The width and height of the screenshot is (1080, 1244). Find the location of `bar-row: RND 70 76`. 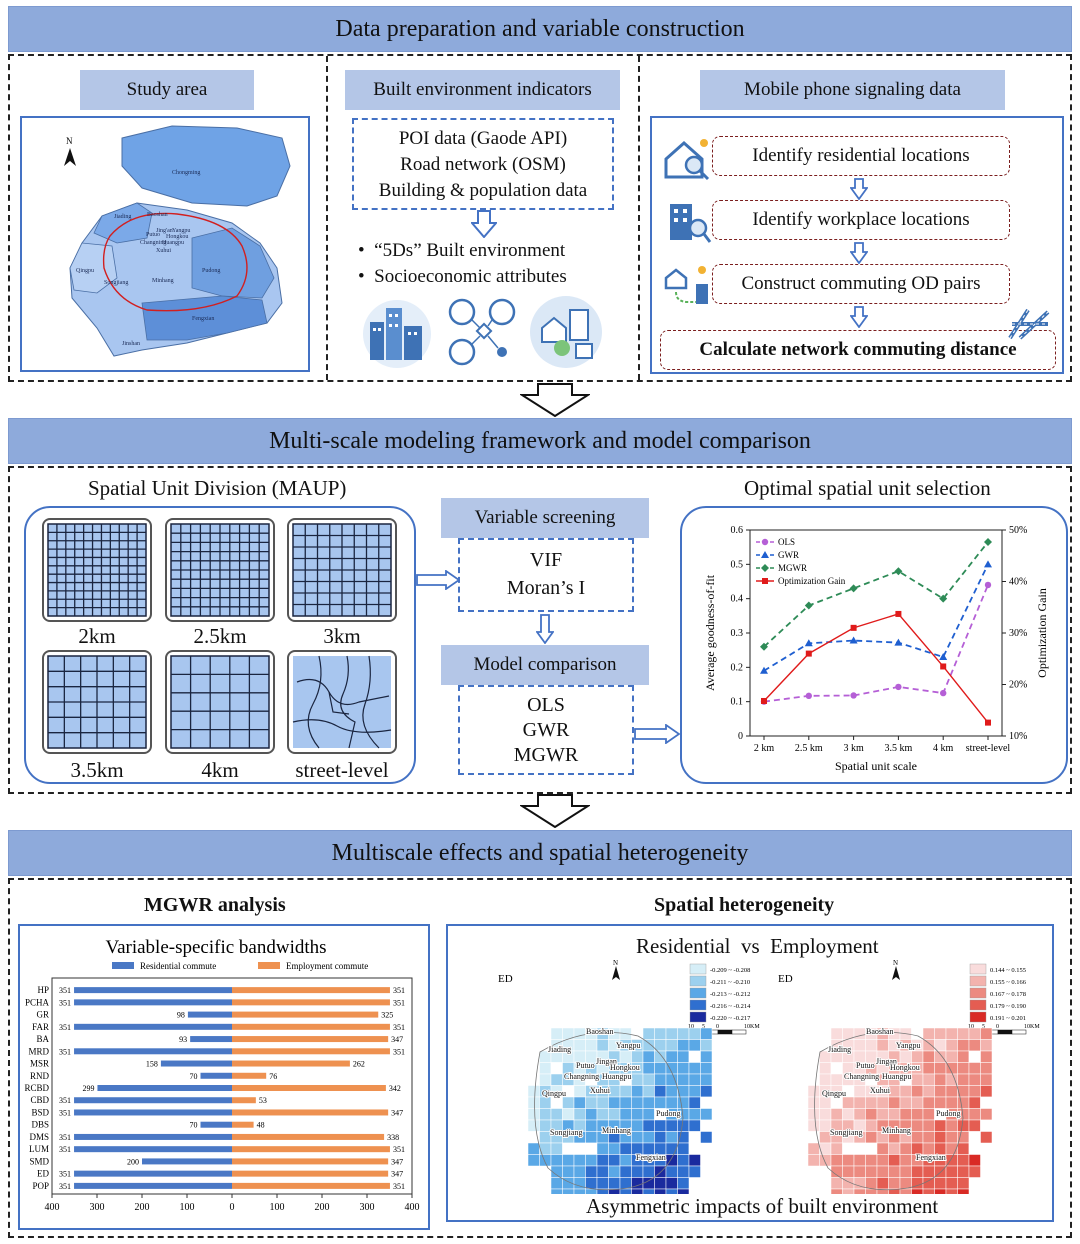

bar-row: RND 70 76 is located at coordinates (153, 1076).